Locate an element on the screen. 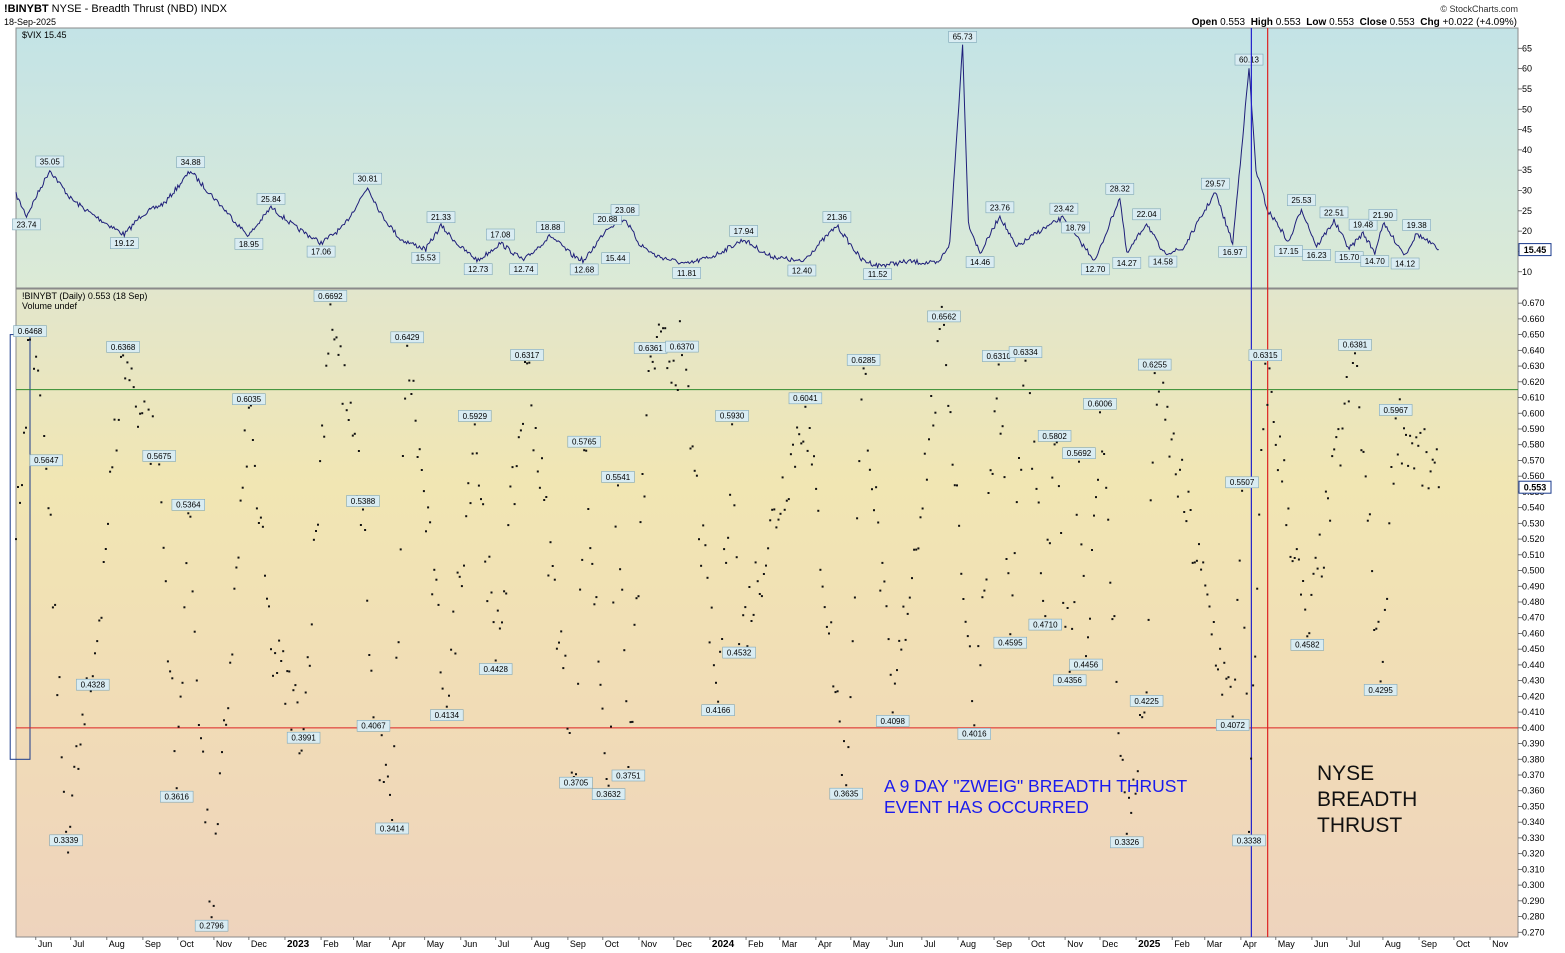 The height and width of the screenshot is (953, 1565). vix-label-23-box is located at coordinates (962, 36).